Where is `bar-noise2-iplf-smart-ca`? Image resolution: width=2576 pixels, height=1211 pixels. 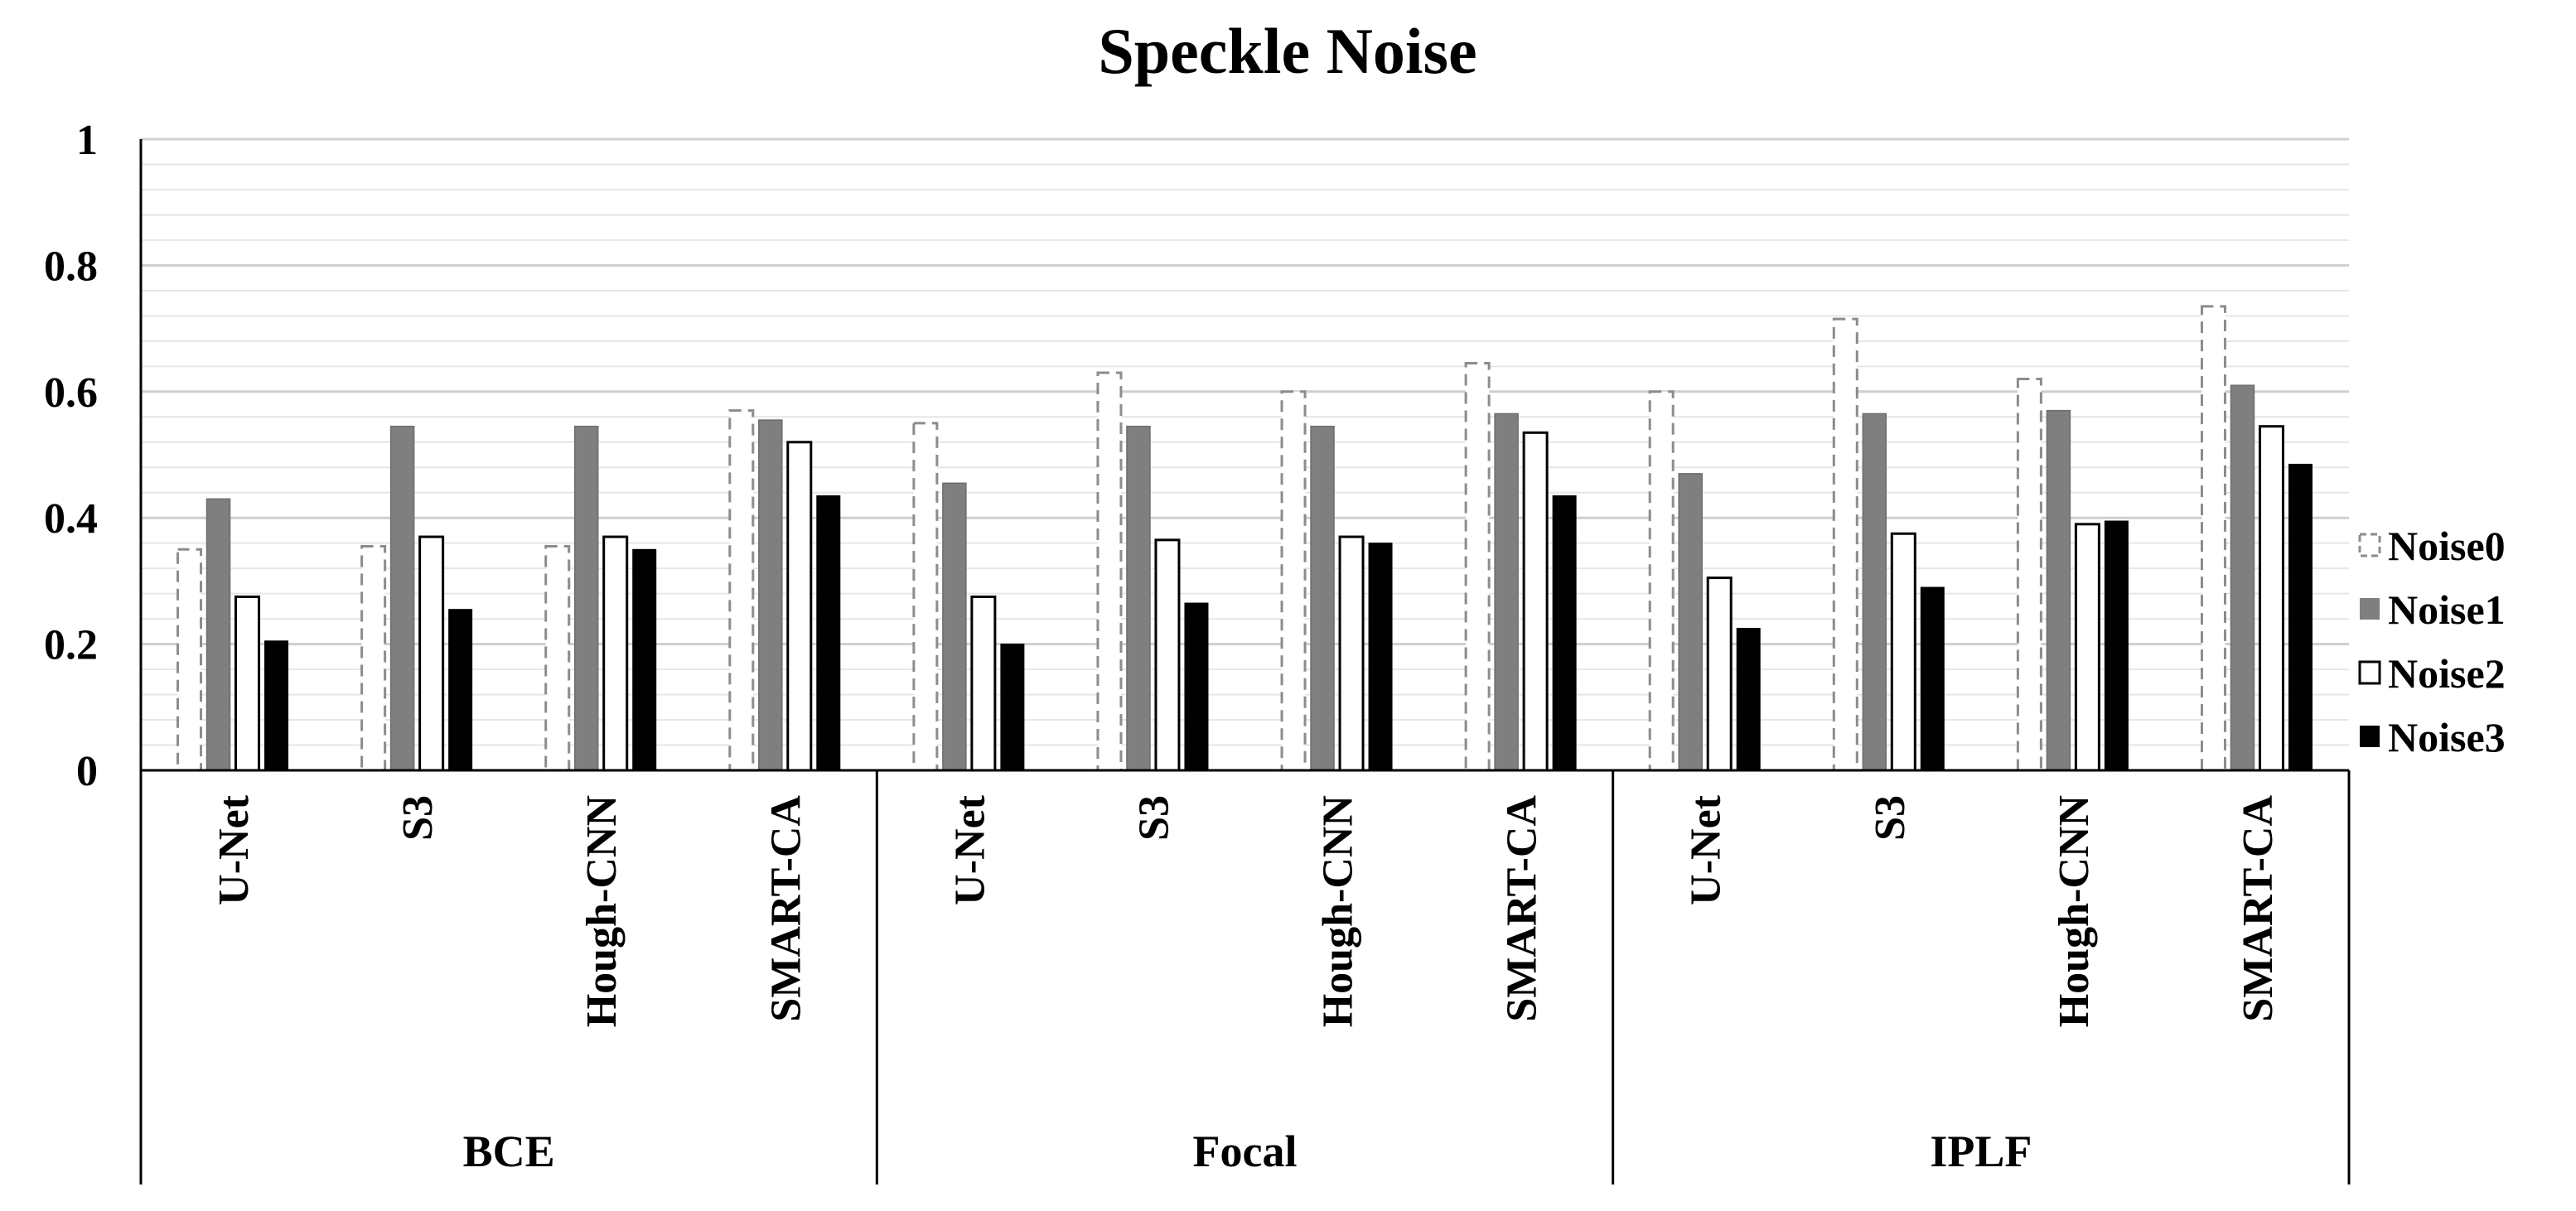
bar-noise2-iplf-smart-ca is located at coordinates (2271, 598).